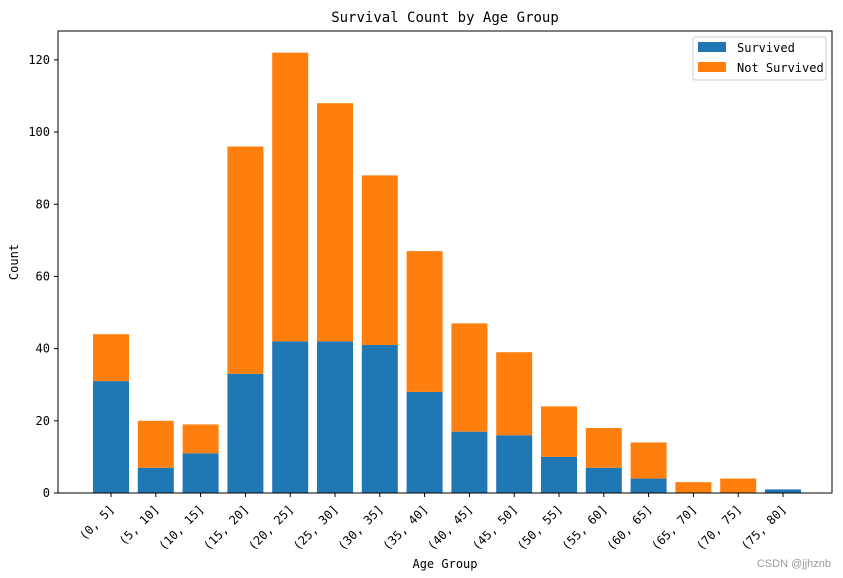 This screenshot has width=843, height=578. I want to click on chart-title: Survival Count by Age Group, so click(445, 18).